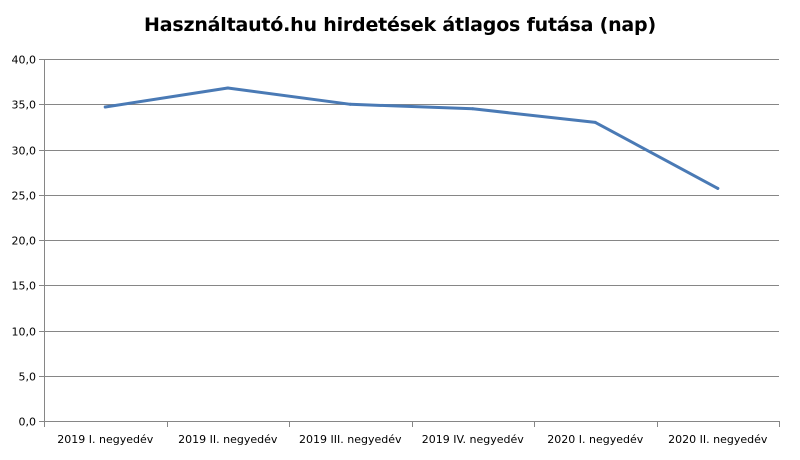 Image resolution: width=800 pixels, height=460 pixels. What do you see at coordinates (595, 439) in the screenshot?
I see `x-tick-label: 2020 I. negyedév` at bounding box center [595, 439].